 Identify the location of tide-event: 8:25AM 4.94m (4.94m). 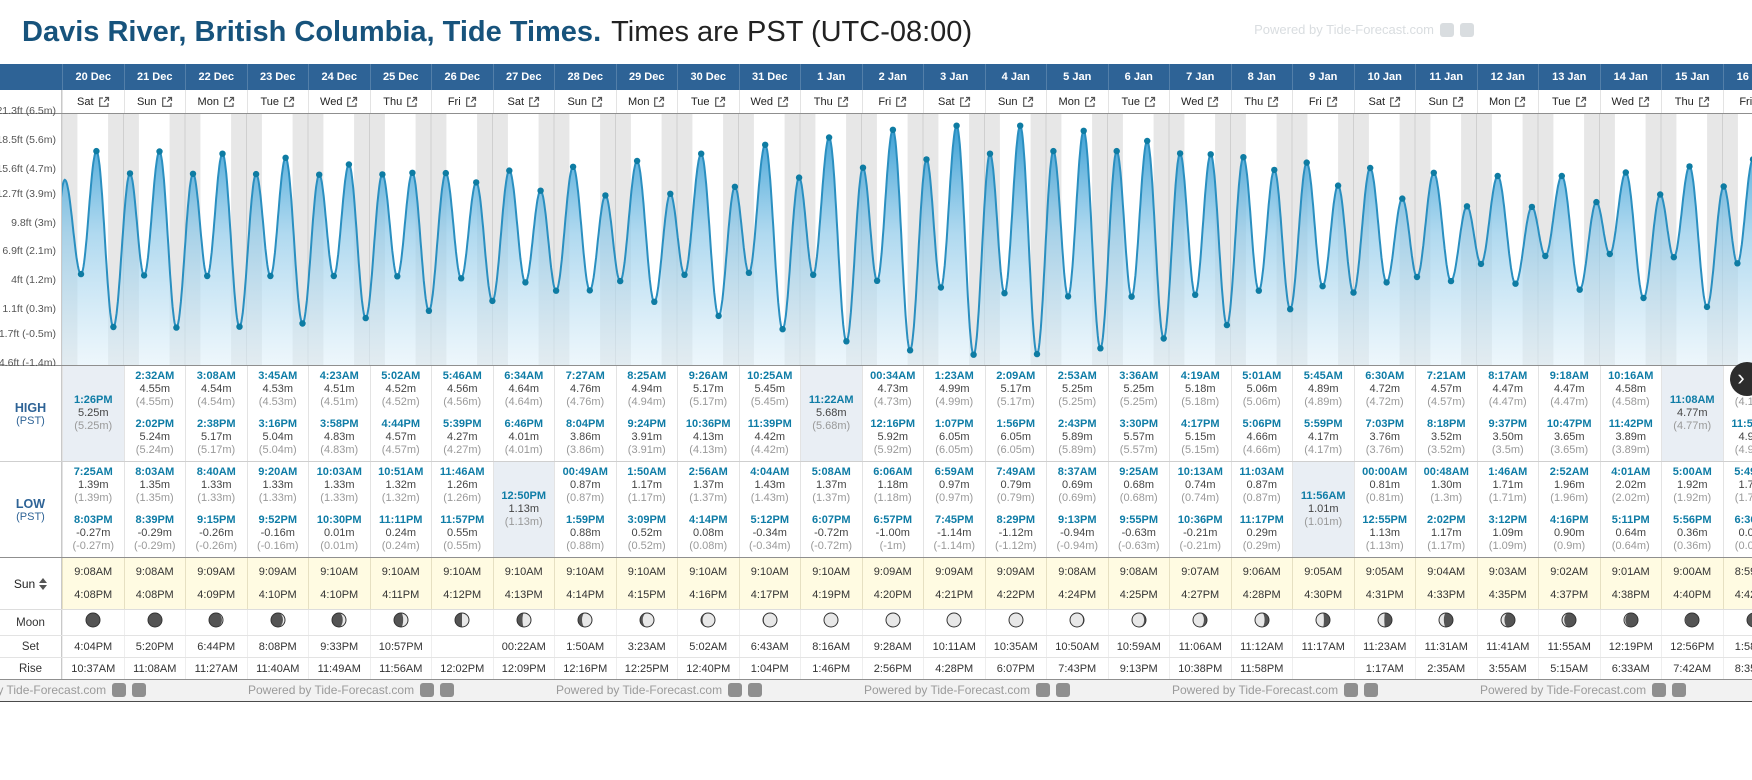
(647, 389).